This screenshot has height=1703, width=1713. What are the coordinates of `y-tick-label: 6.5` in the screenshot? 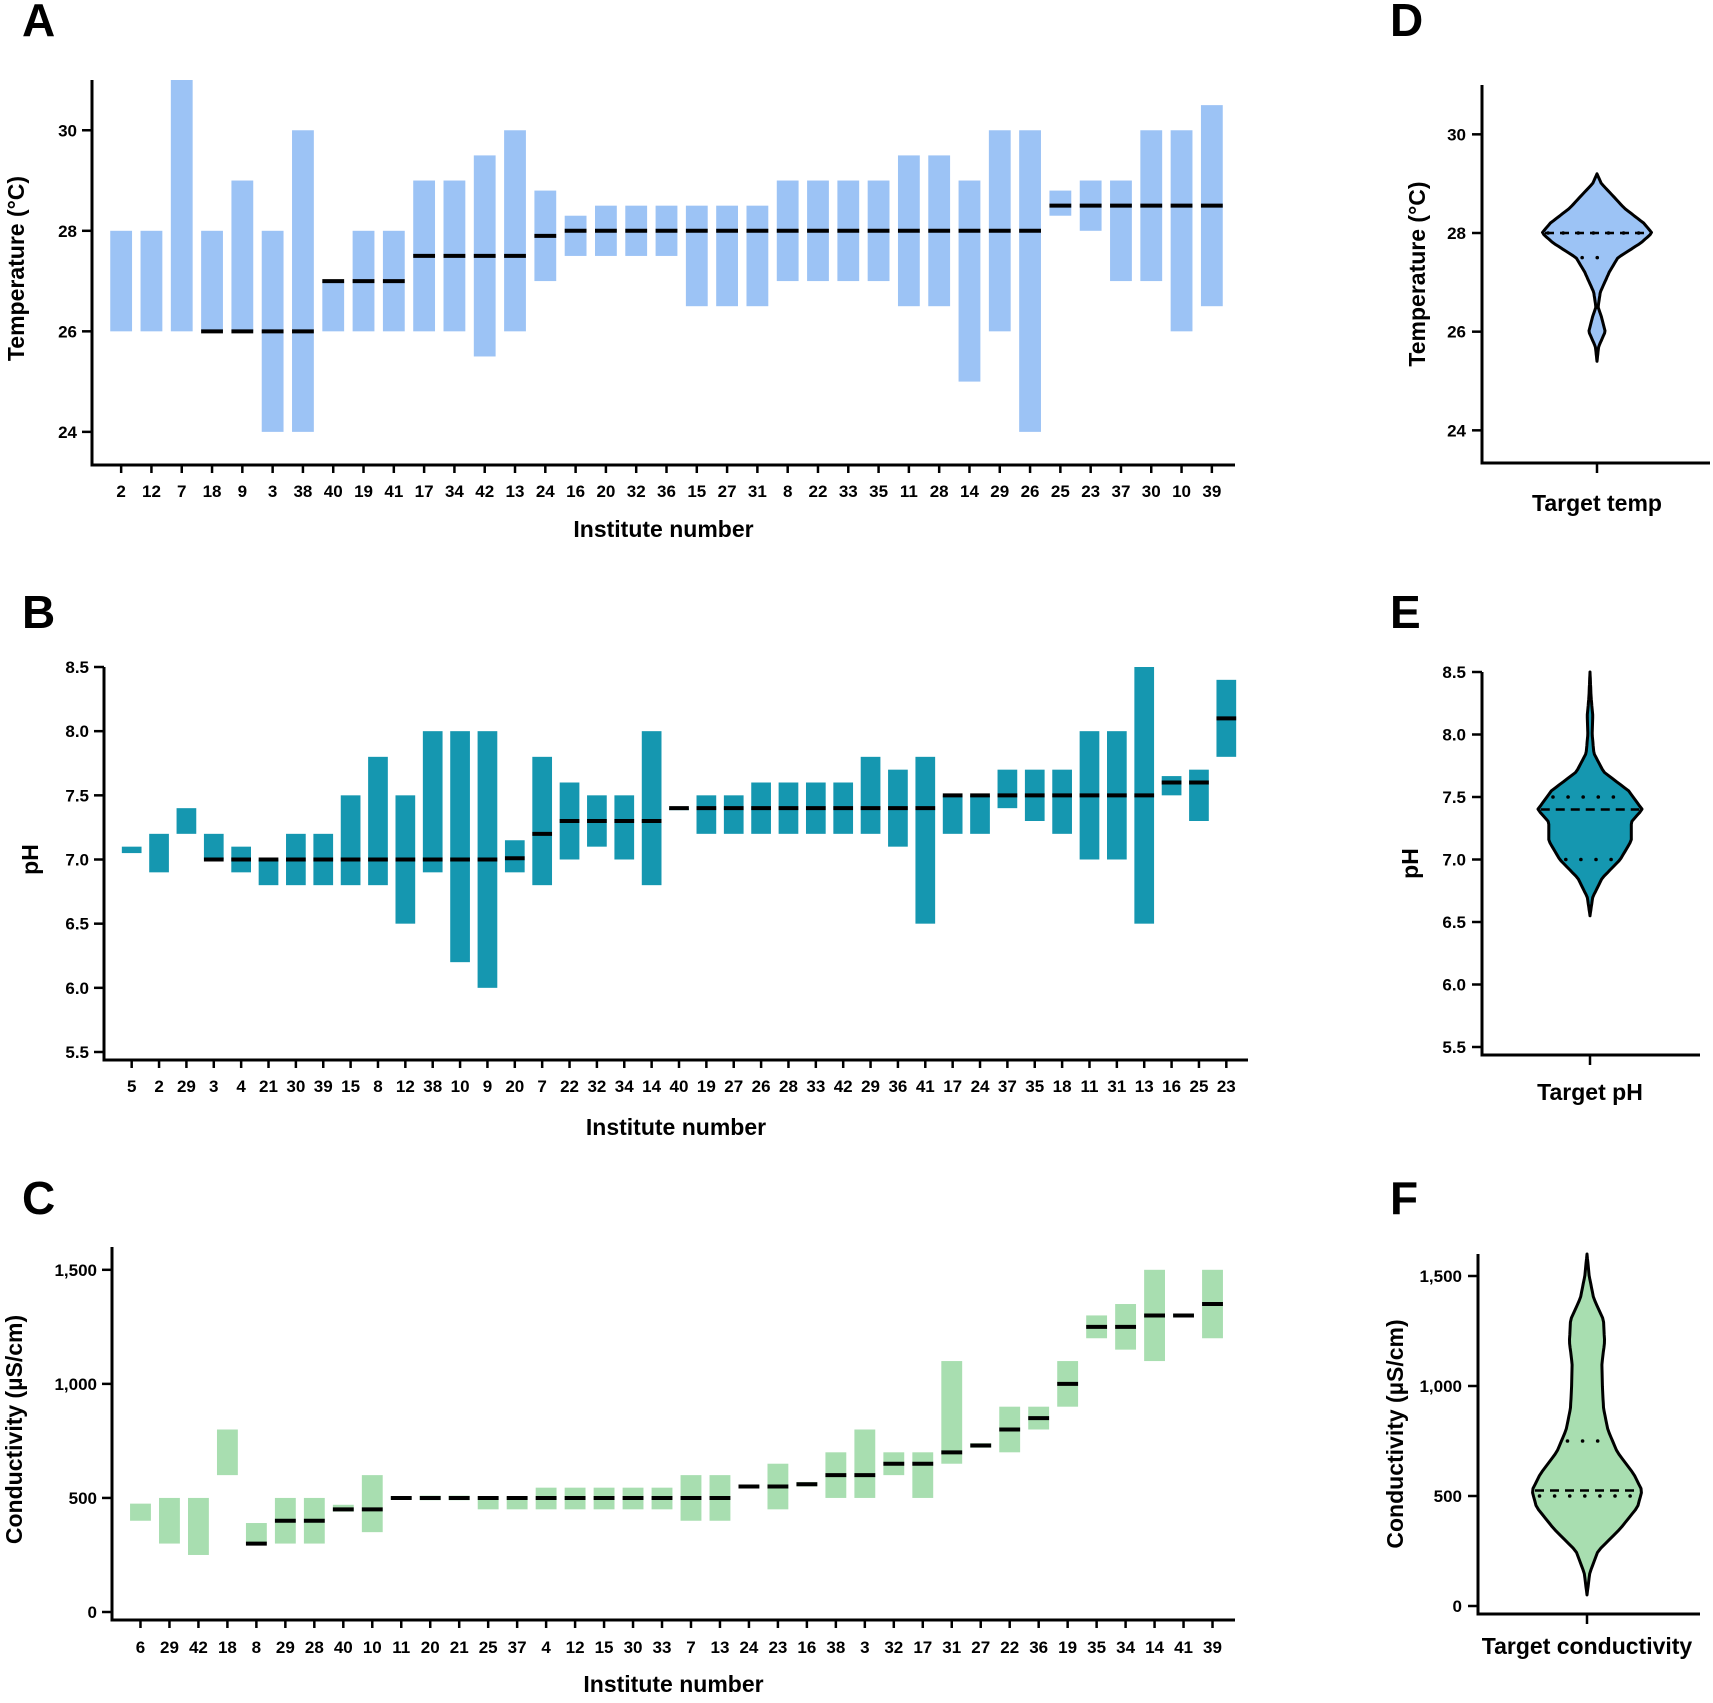 It's located at (77, 924).